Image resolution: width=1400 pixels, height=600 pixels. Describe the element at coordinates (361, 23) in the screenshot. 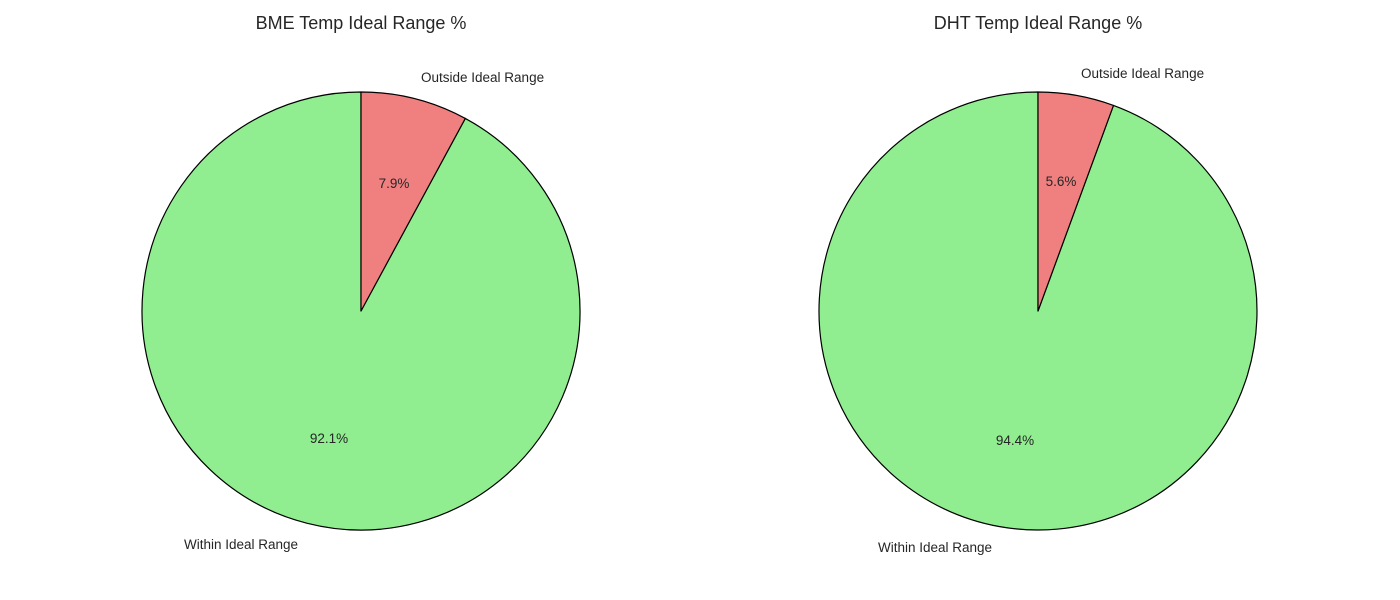

I see `chart-title-bme: BME Temp Ideal Range %` at that location.